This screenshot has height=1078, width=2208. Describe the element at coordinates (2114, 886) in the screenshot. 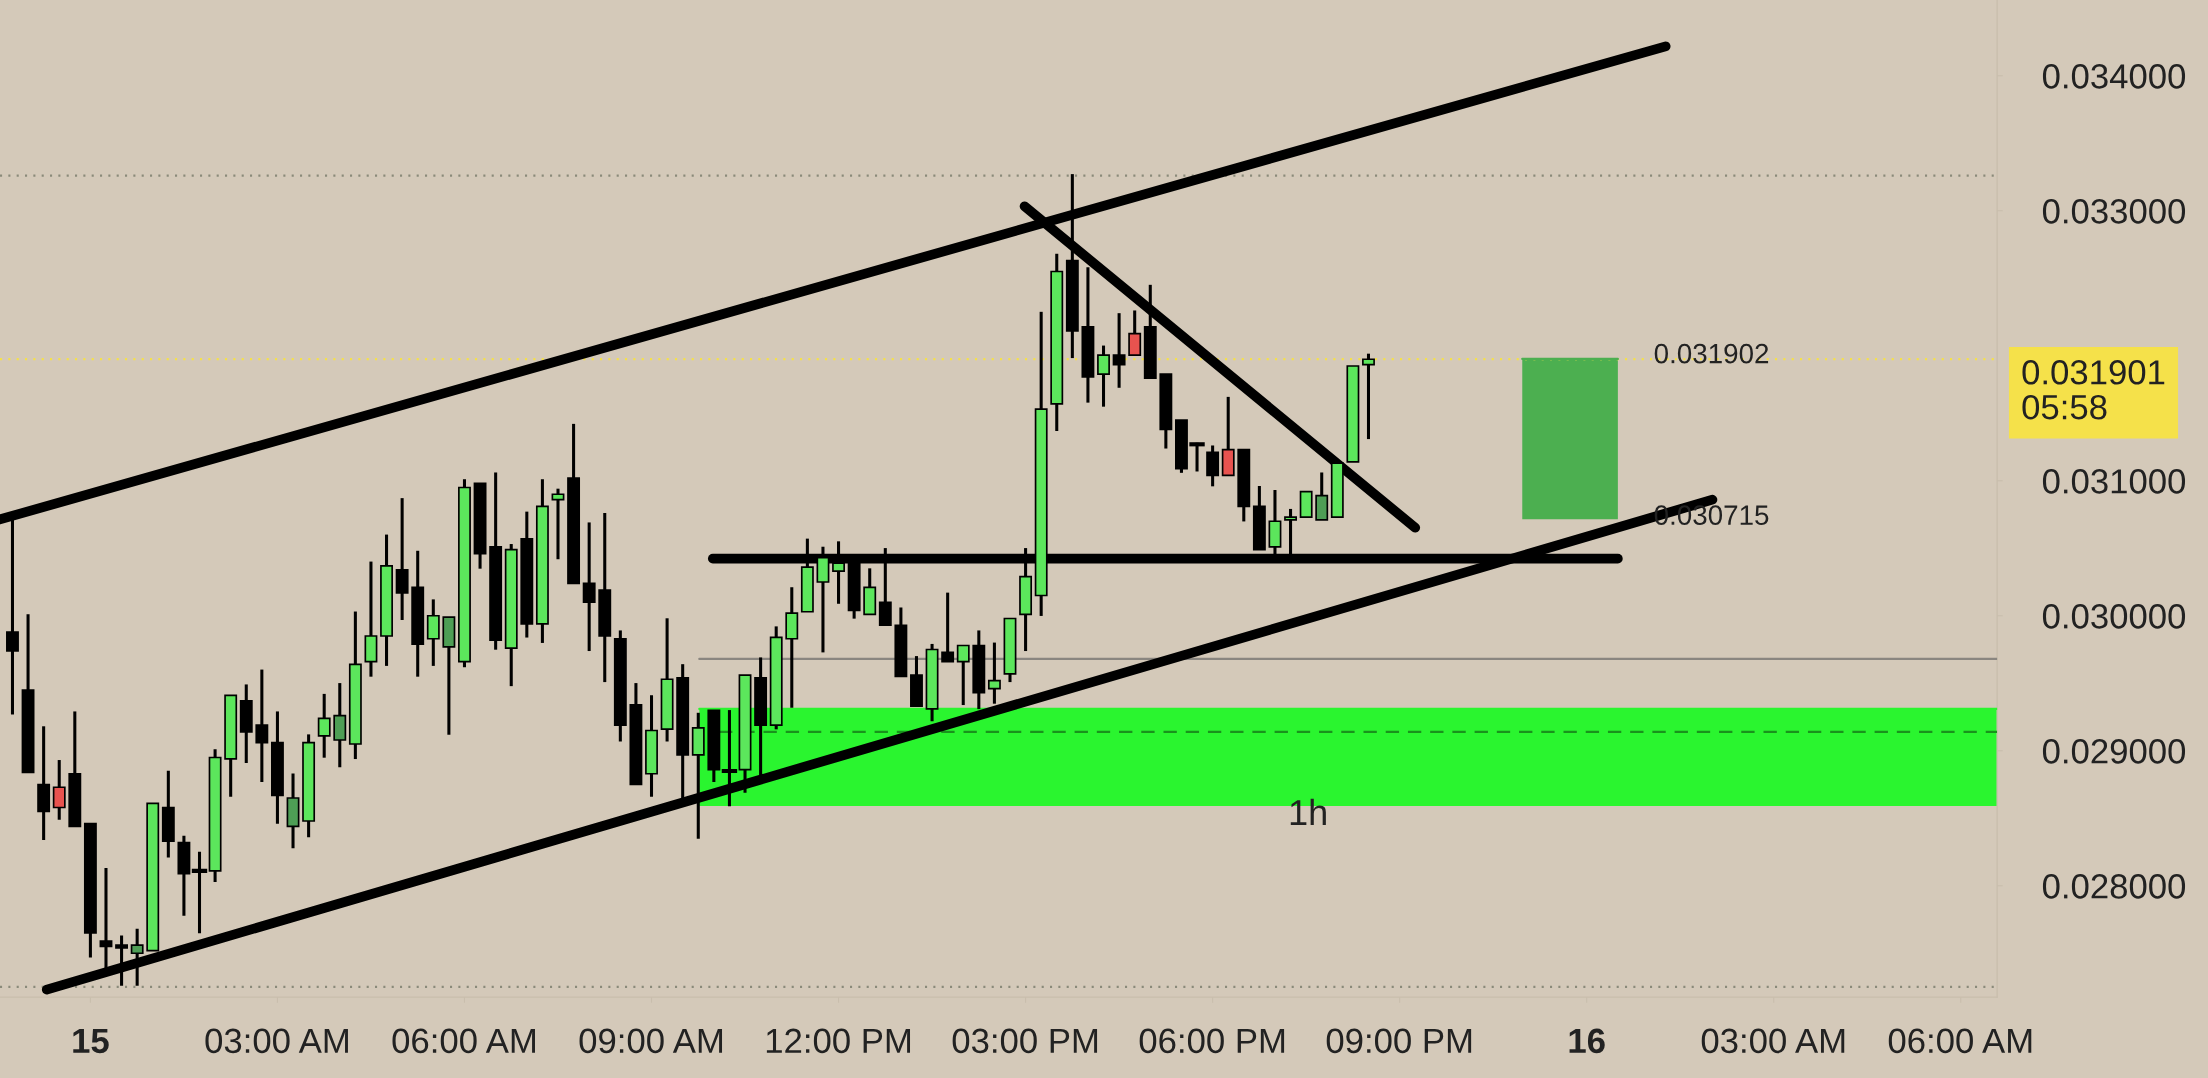

I see `y-tick-label: 0.028000` at that location.